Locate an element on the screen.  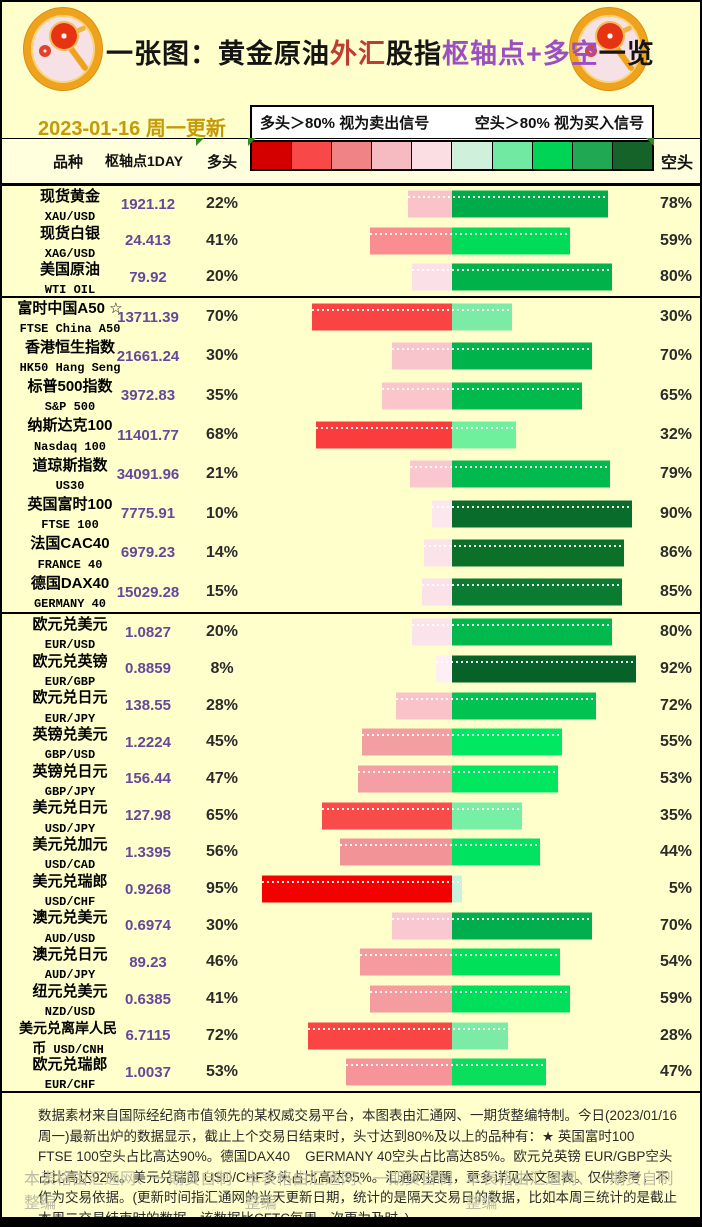
instrument-name: 纳斯达克100 Nasdaq 100 is located at coordinates (70, 436).